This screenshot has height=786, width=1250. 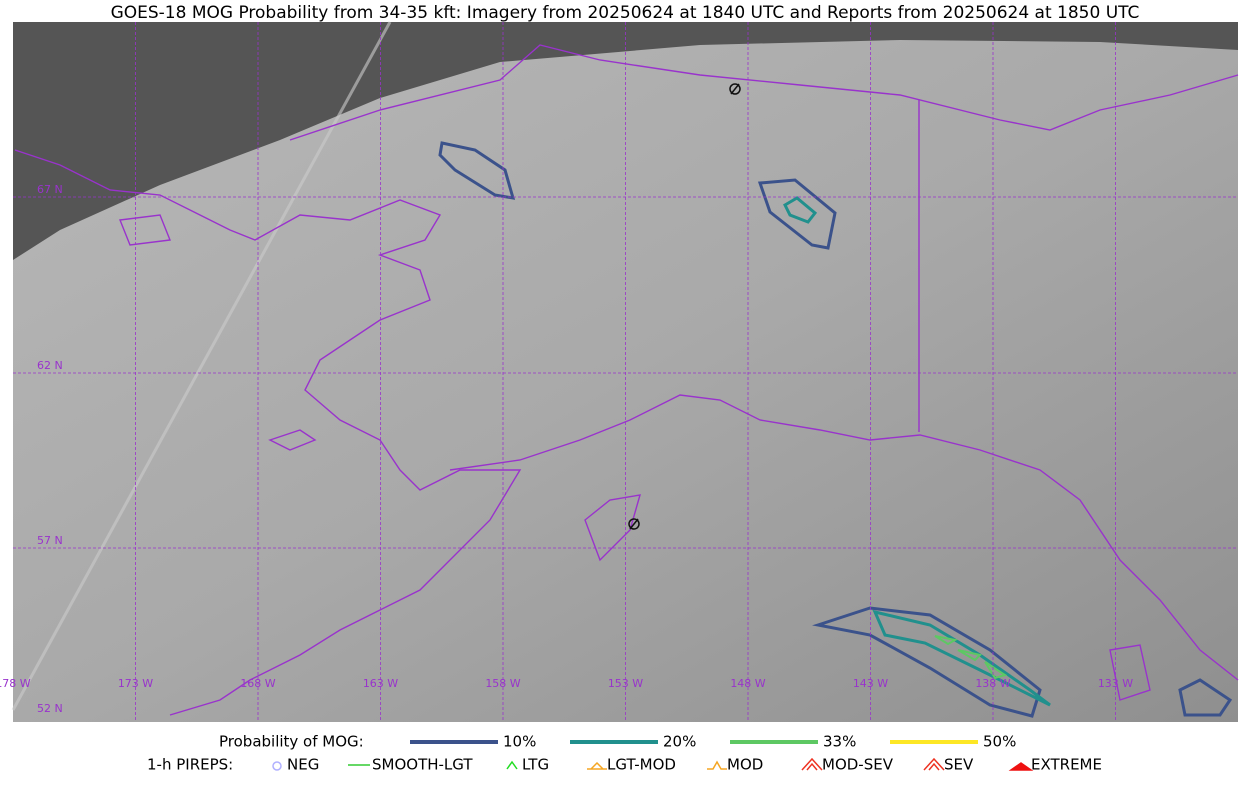 What do you see at coordinates (257, 683) in the screenshot?
I see `lon-label: 168 W` at bounding box center [257, 683].